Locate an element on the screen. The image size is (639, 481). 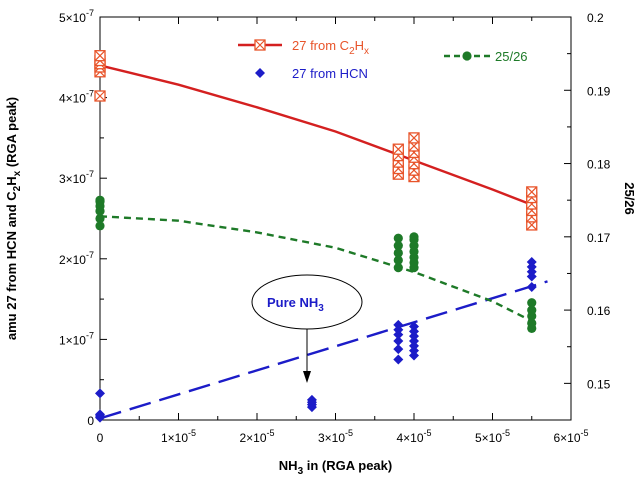
y-left-tick-label: 2×10⁻⁷ is located at coordinates (76, 258).